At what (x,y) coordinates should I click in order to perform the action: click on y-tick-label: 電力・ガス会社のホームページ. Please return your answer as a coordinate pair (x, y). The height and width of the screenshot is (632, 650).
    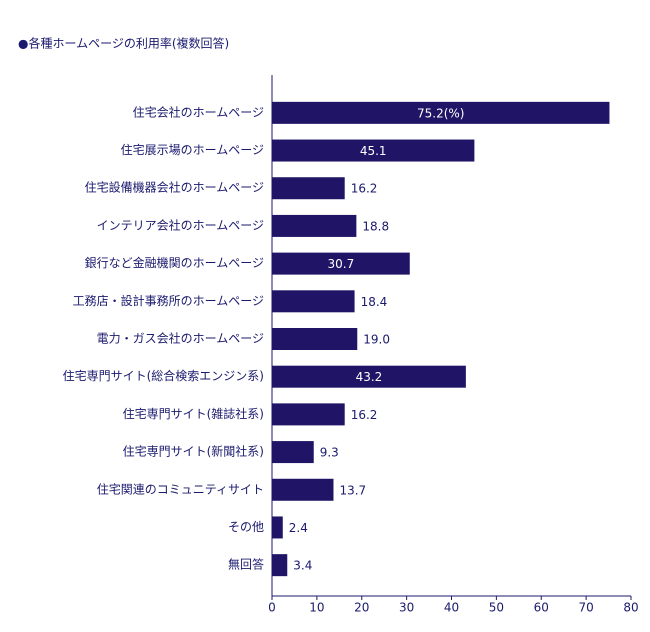
    Looking at the image, I should click on (180, 338).